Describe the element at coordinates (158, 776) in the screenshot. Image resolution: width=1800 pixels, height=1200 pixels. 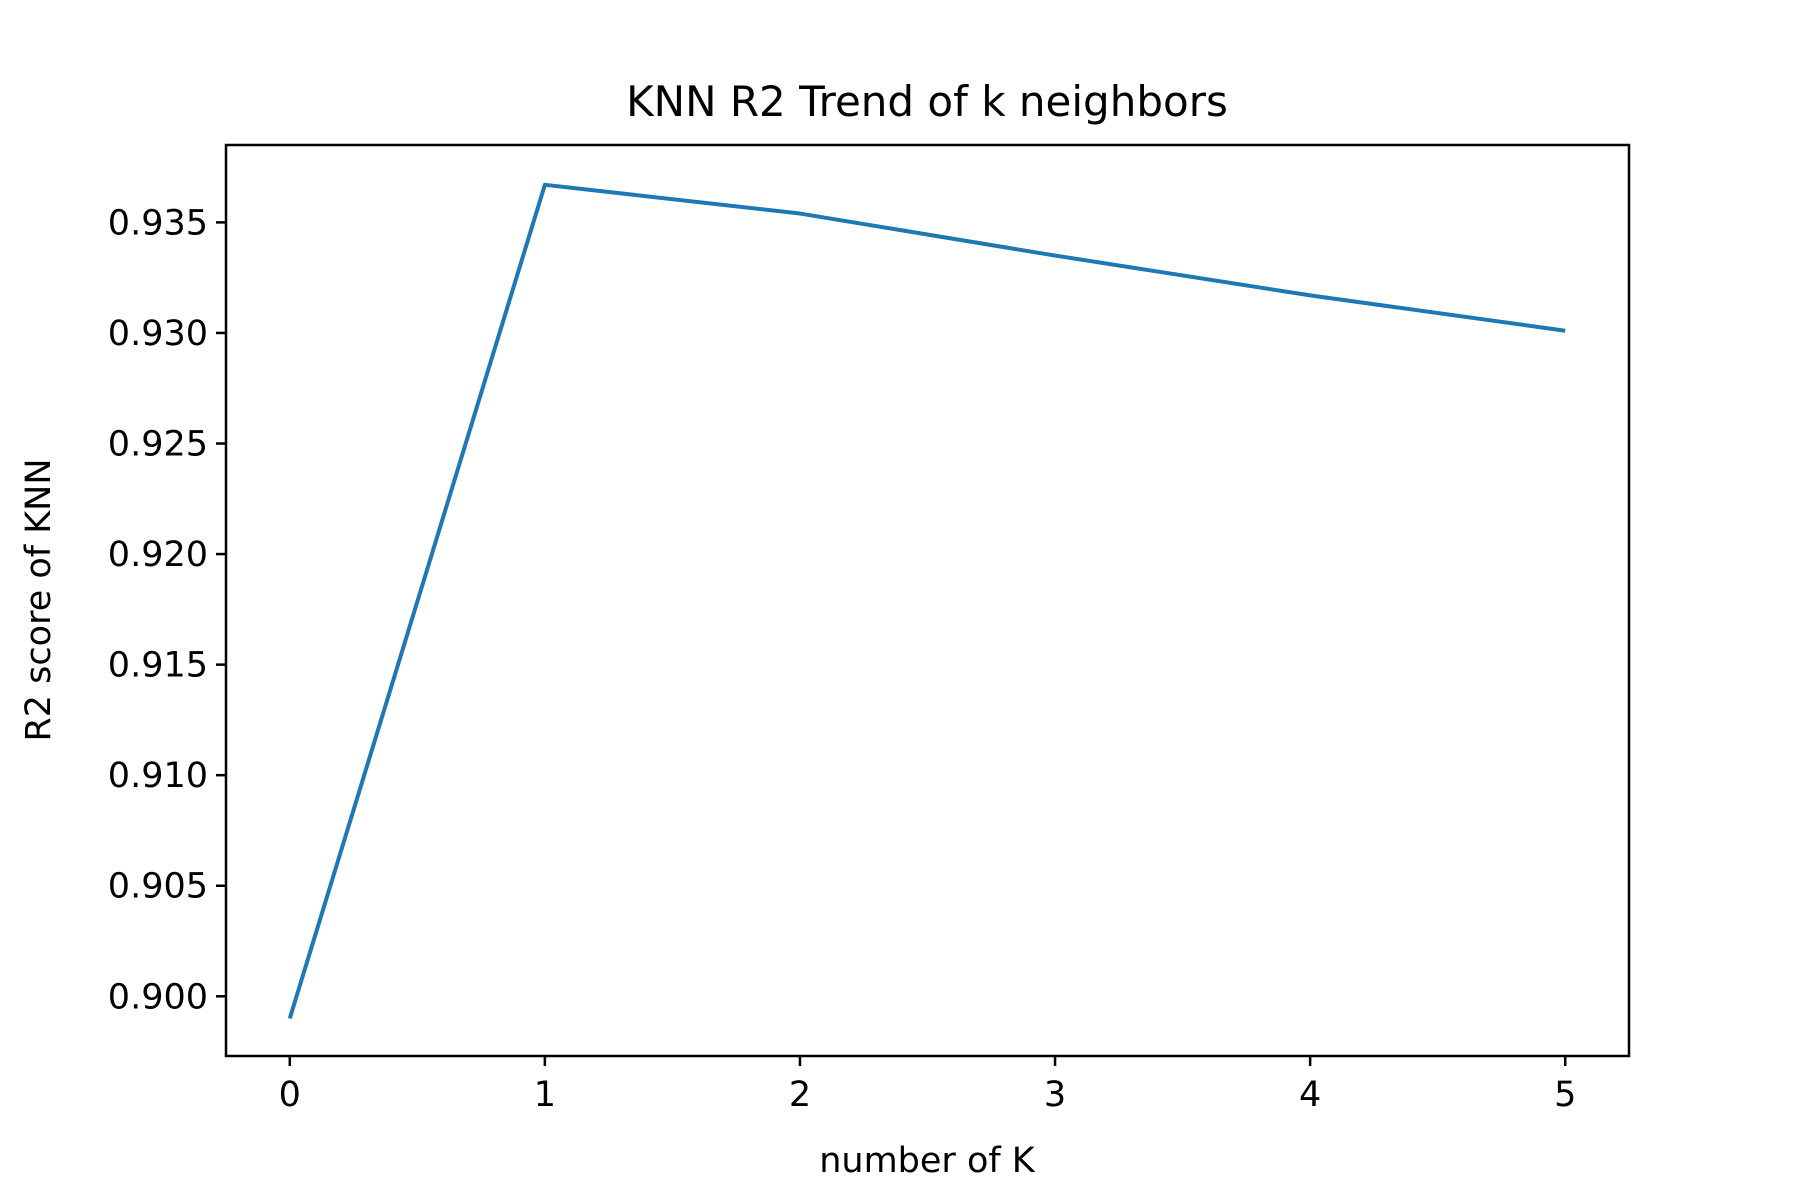
I see `y-tick-label: 0.910` at that location.